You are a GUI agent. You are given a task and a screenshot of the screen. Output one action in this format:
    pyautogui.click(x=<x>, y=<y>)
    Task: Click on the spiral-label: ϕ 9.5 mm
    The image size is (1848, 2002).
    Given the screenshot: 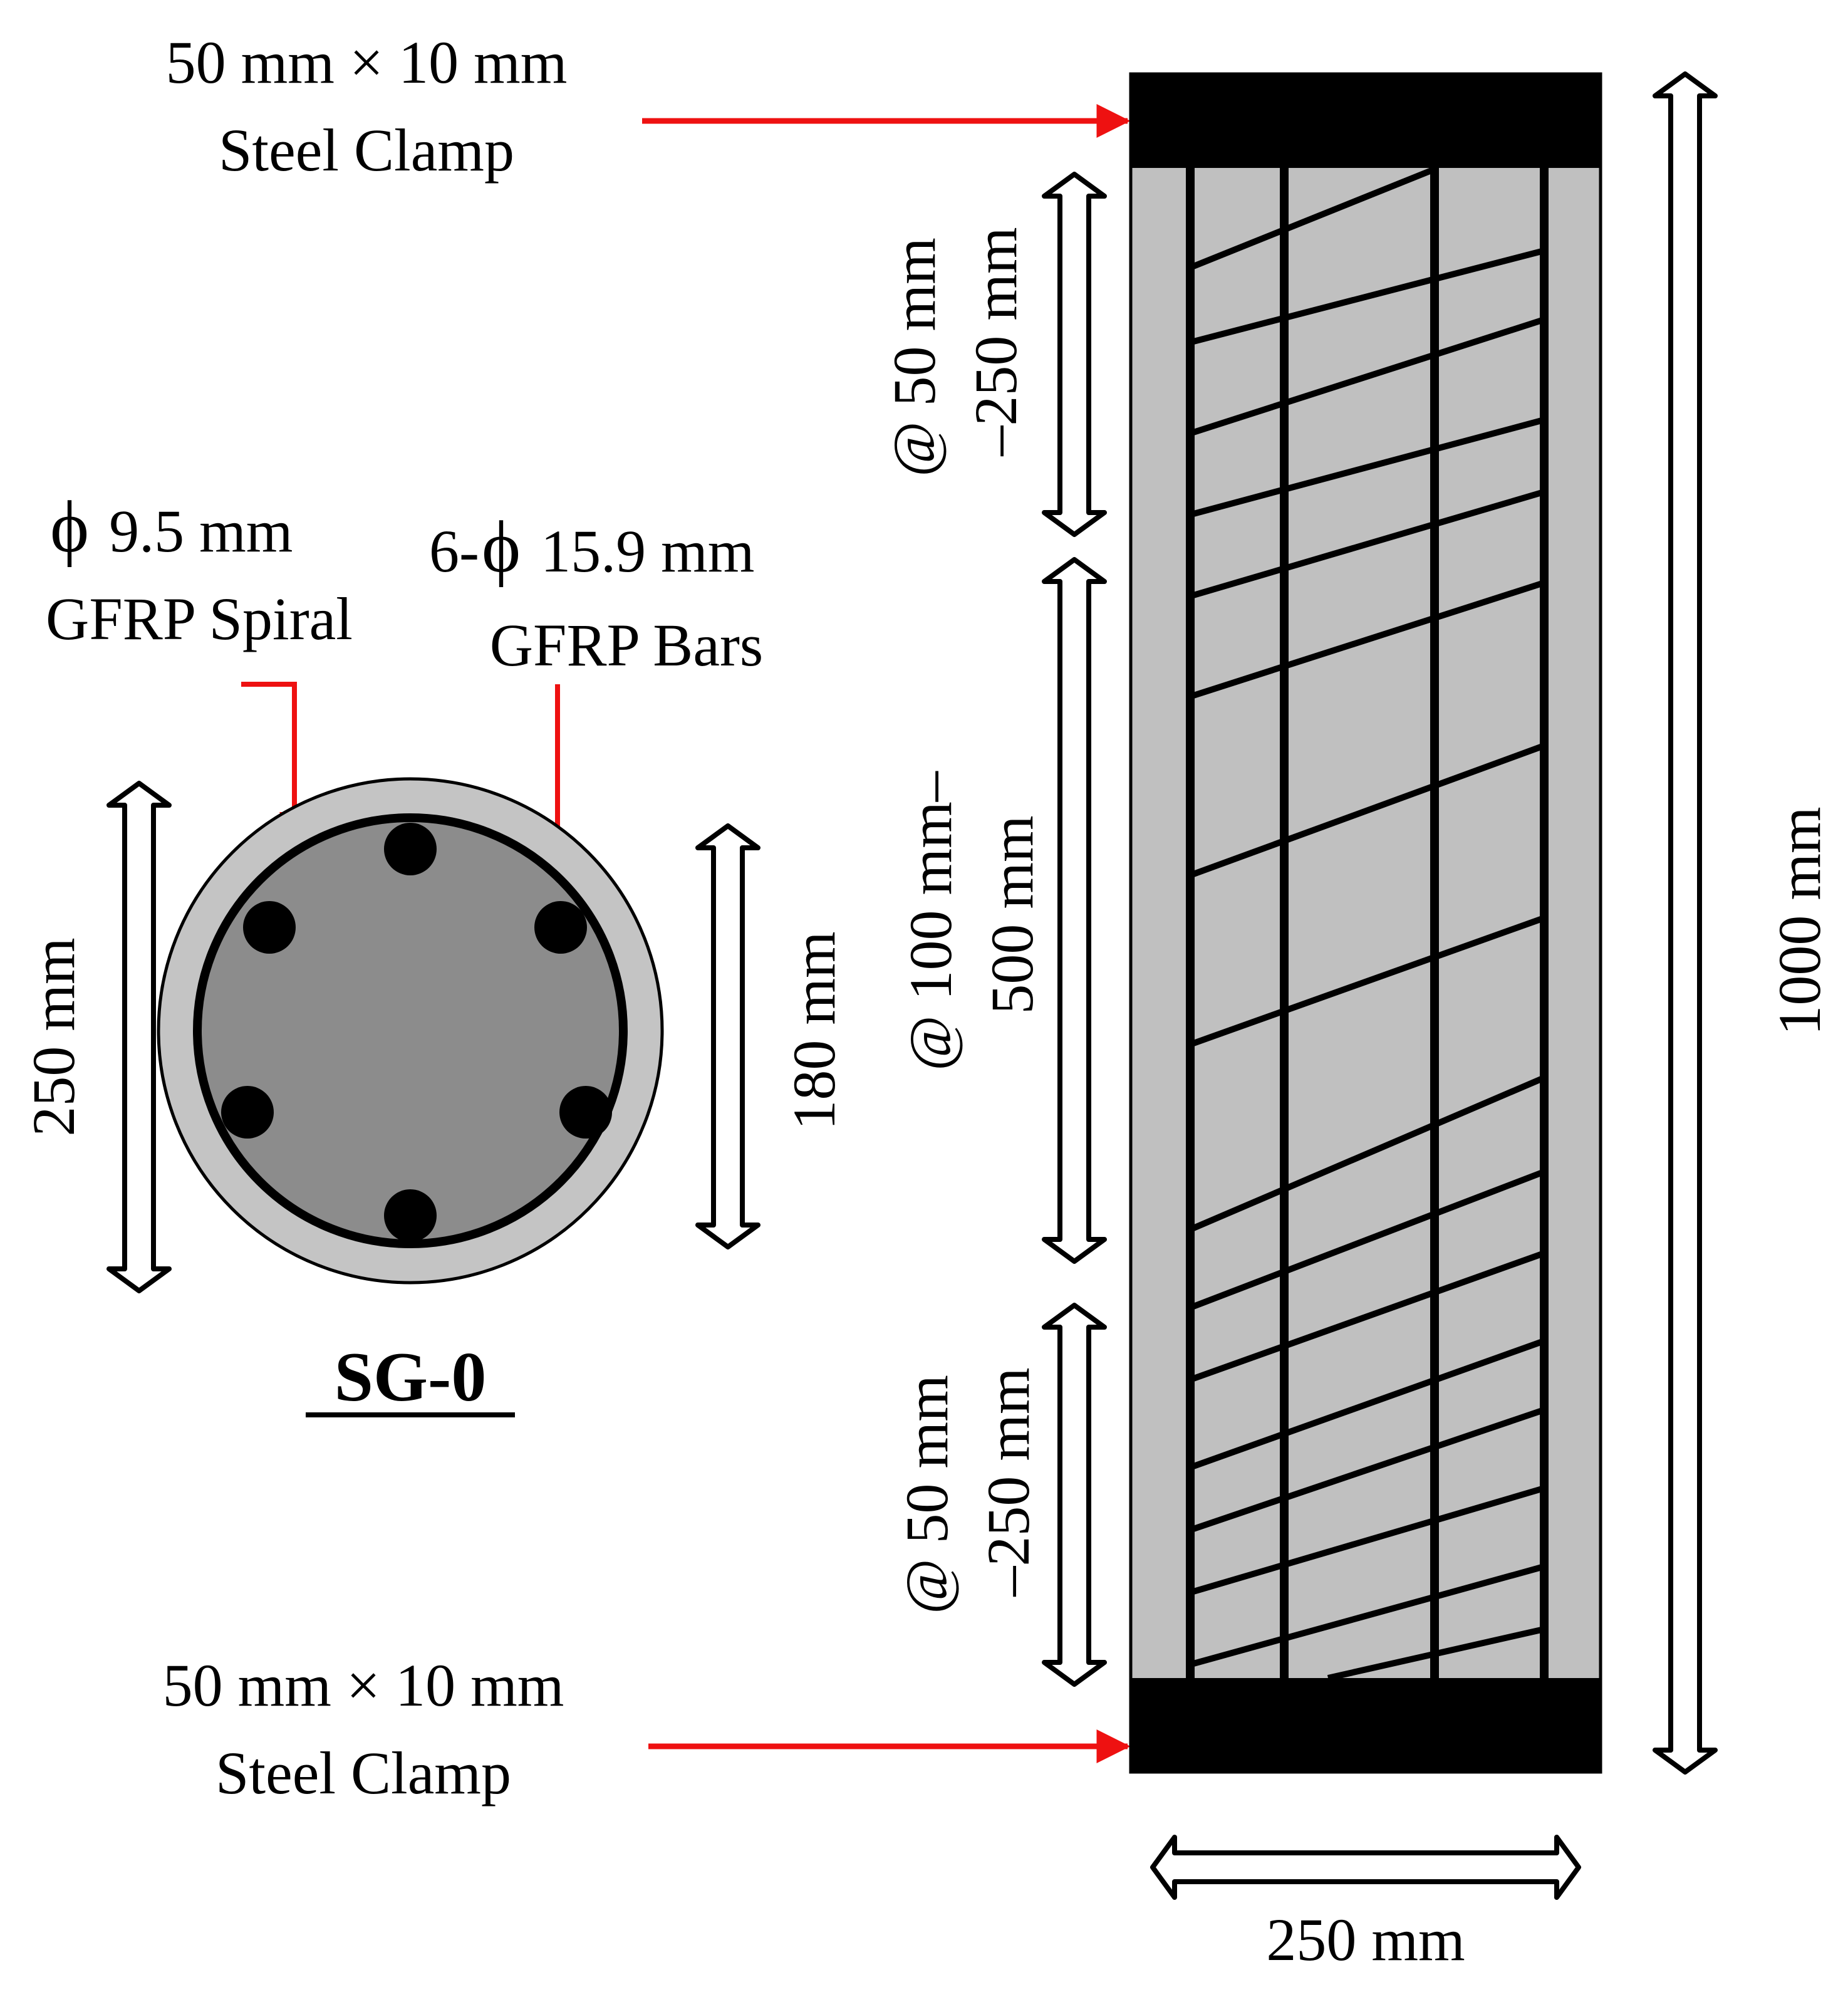 What is the action you would take?
    pyautogui.click(x=171, y=527)
    